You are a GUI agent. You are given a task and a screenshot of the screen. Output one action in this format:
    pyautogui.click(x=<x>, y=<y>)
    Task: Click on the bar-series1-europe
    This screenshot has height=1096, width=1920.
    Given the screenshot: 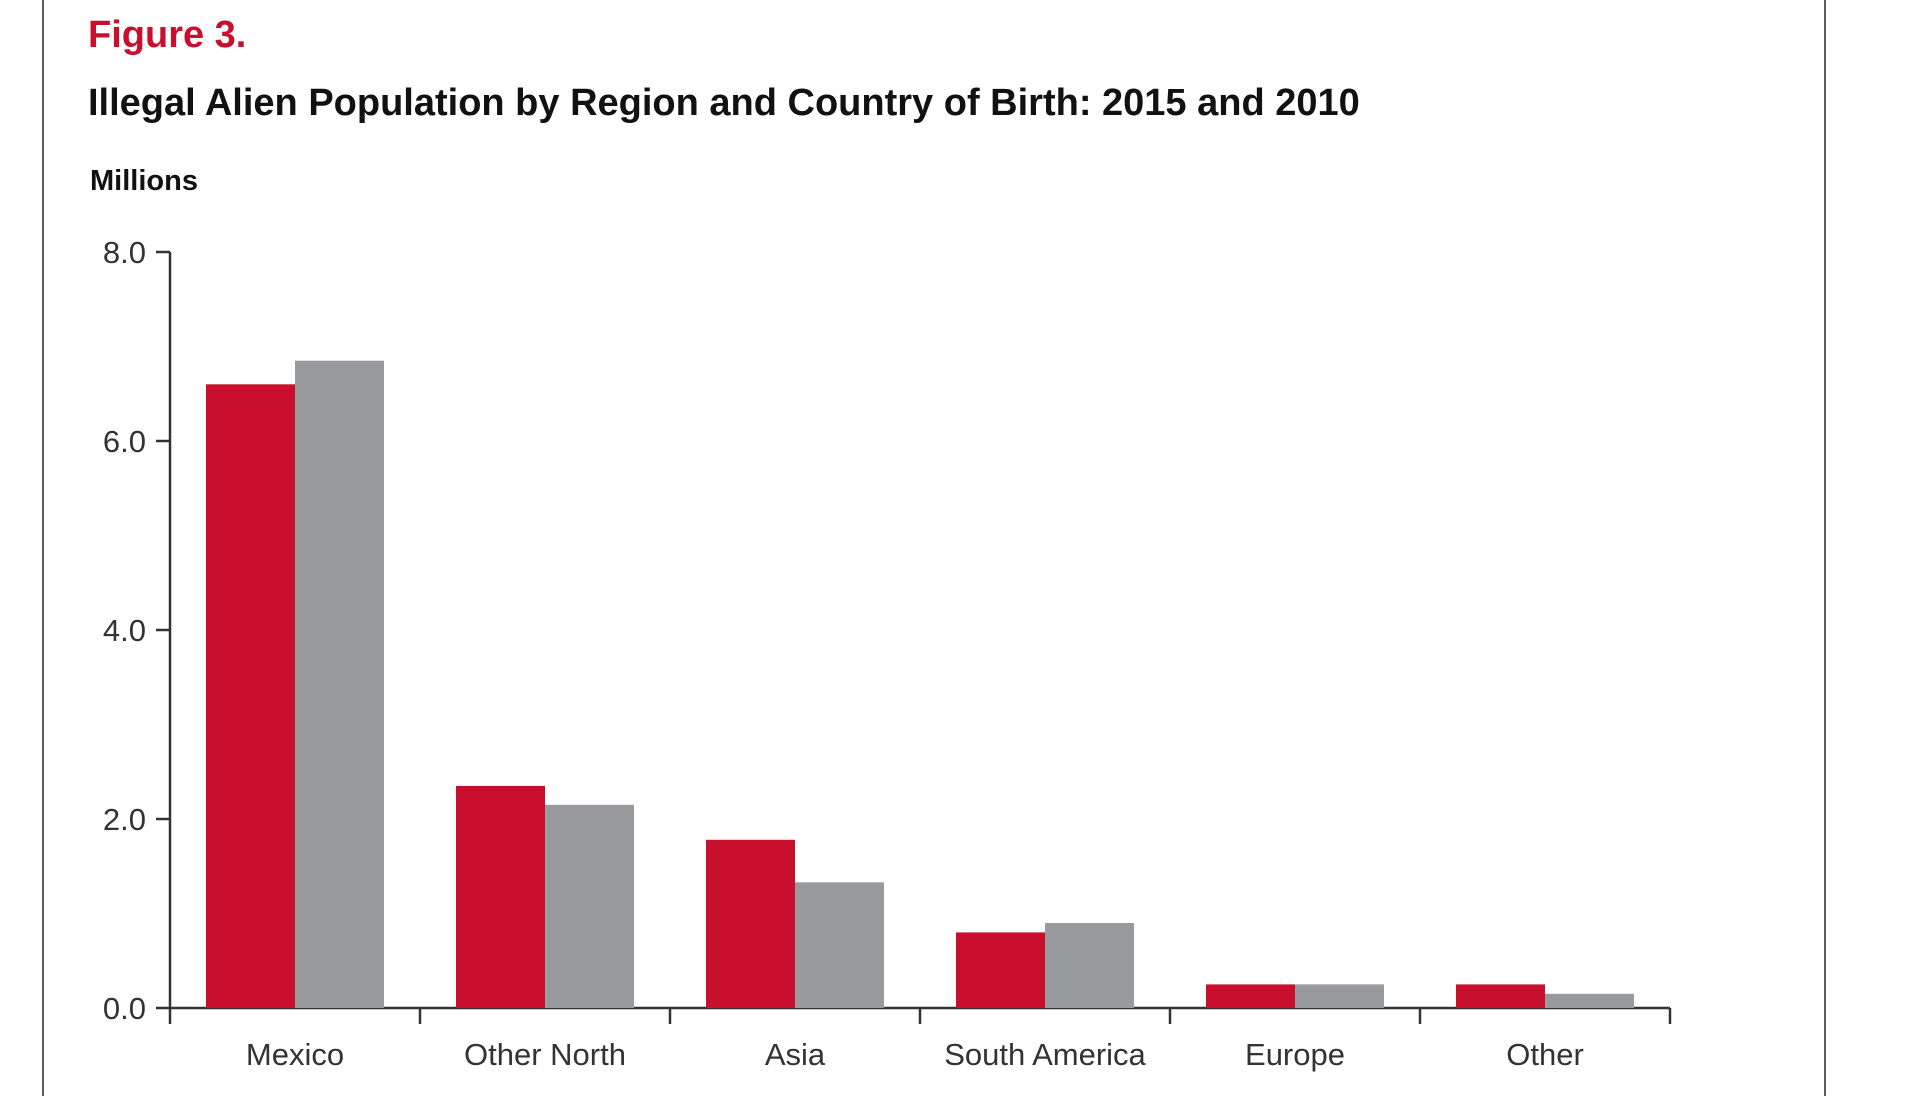 What is the action you would take?
    pyautogui.click(x=1250, y=996)
    